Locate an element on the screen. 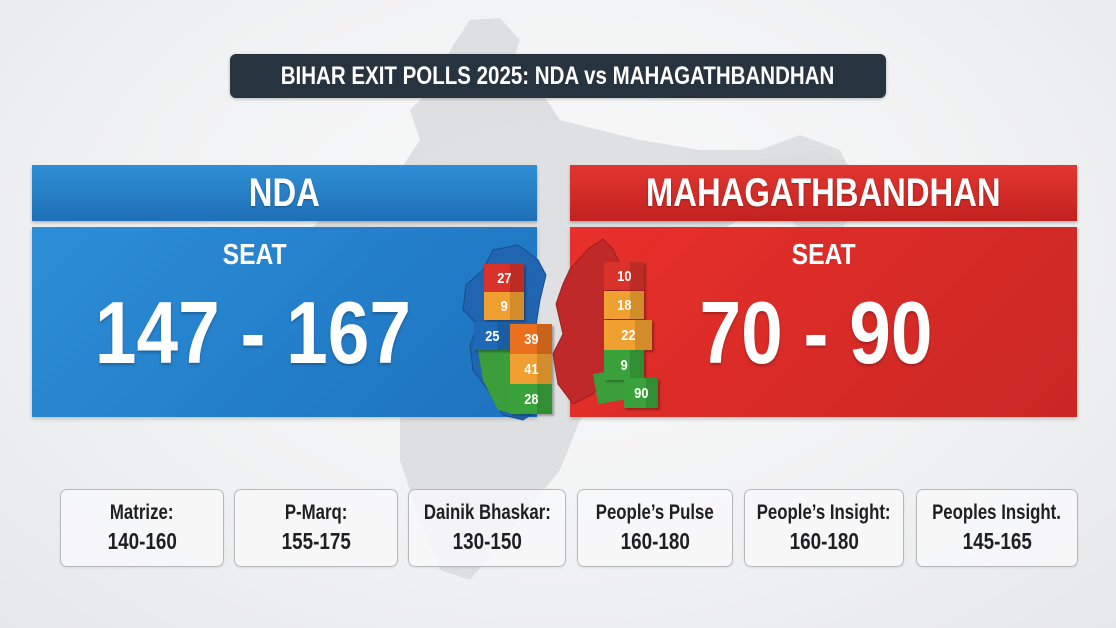 Image resolution: width=1116 pixels, height=628 pixels. poll-agency: Dainik Bhaskar: is located at coordinates (487, 512).